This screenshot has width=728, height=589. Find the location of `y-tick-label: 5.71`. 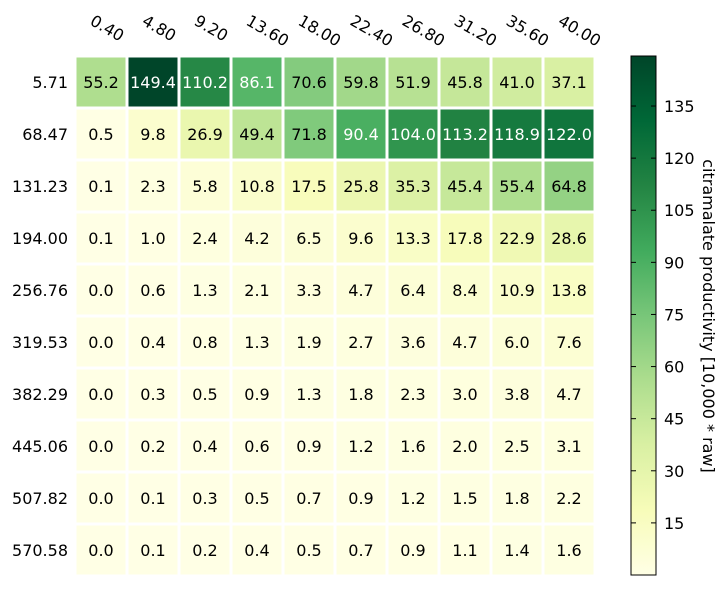

y-tick-label: 5.71 is located at coordinates (50, 82).